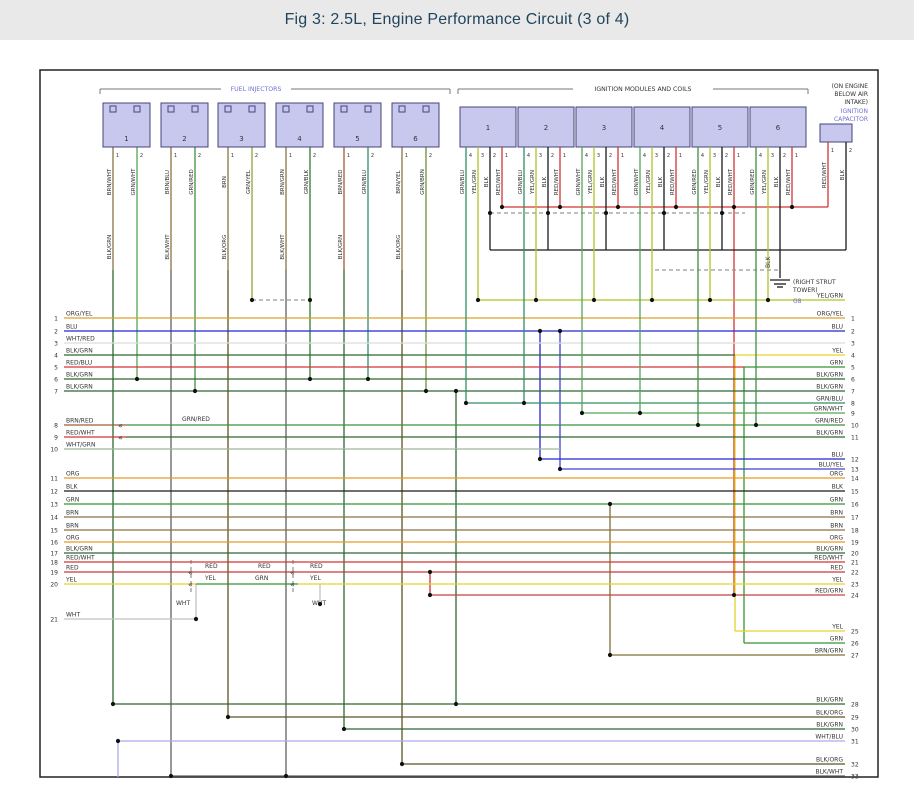  I want to click on wire-label: GRN/WHT, so click(134, 182).